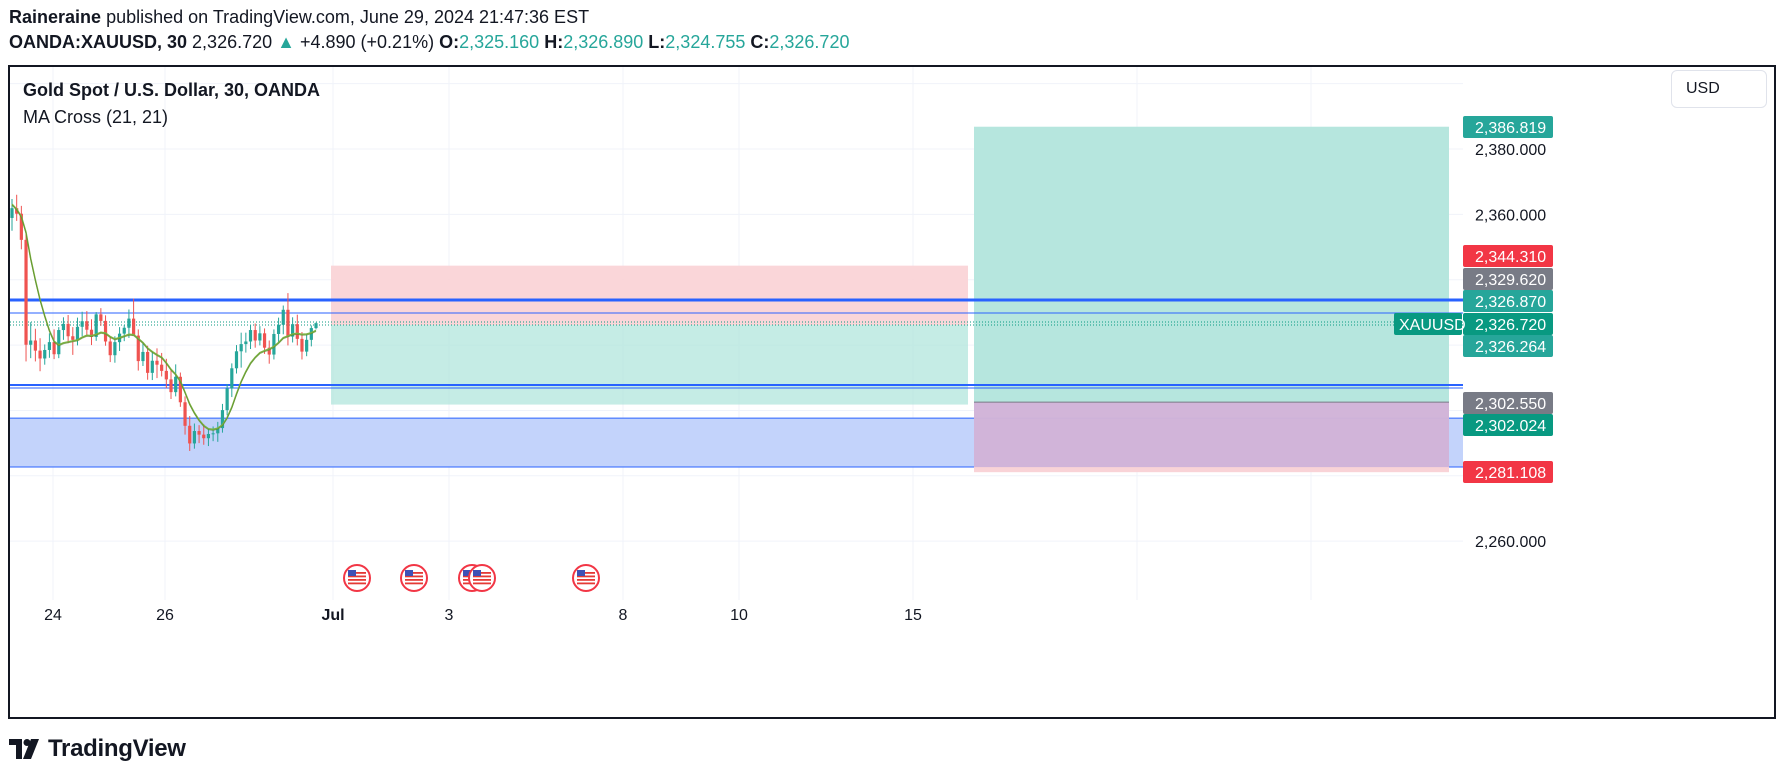 The height and width of the screenshot is (775, 1785). What do you see at coordinates (1510, 542) in the screenshot?
I see `y-axis-tick-label: 2,260.000` at bounding box center [1510, 542].